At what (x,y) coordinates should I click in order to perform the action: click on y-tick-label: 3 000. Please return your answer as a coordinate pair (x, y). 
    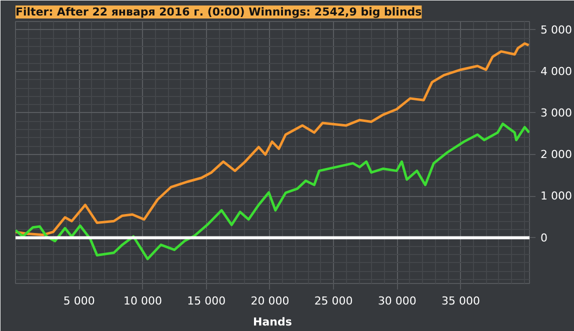
    Looking at the image, I should click on (556, 113).